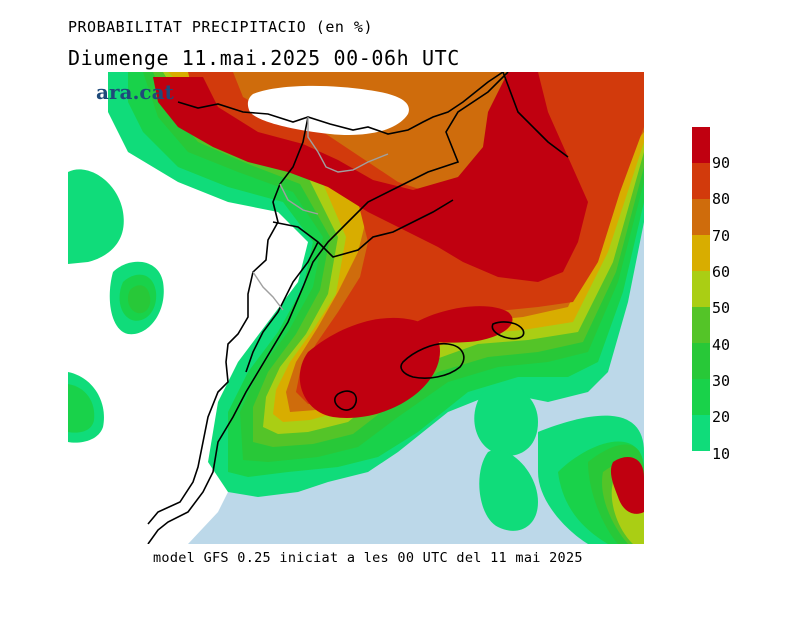  I want to click on legend-label-80: 80, so click(721, 199).